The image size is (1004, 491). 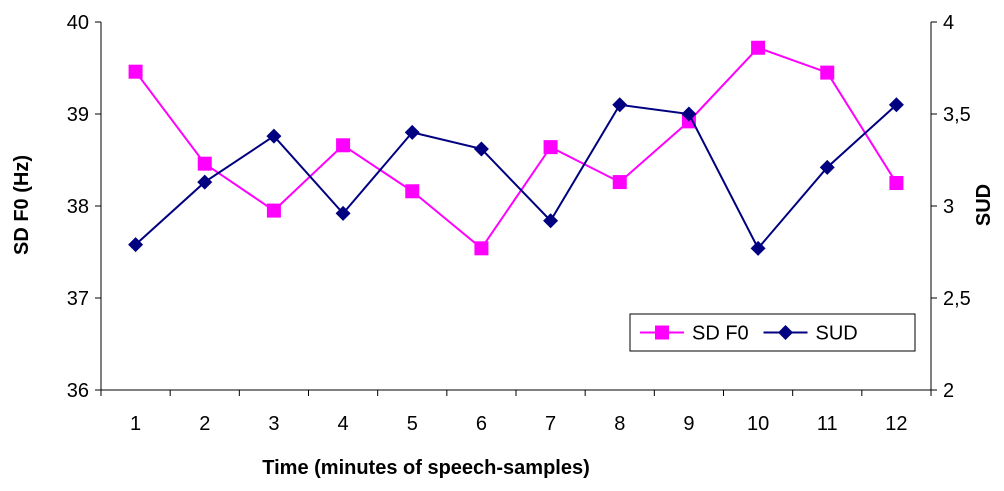 What do you see at coordinates (948, 207) in the screenshot?
I see `right-y-tick-label: 3` at bounding box center [948, 207].